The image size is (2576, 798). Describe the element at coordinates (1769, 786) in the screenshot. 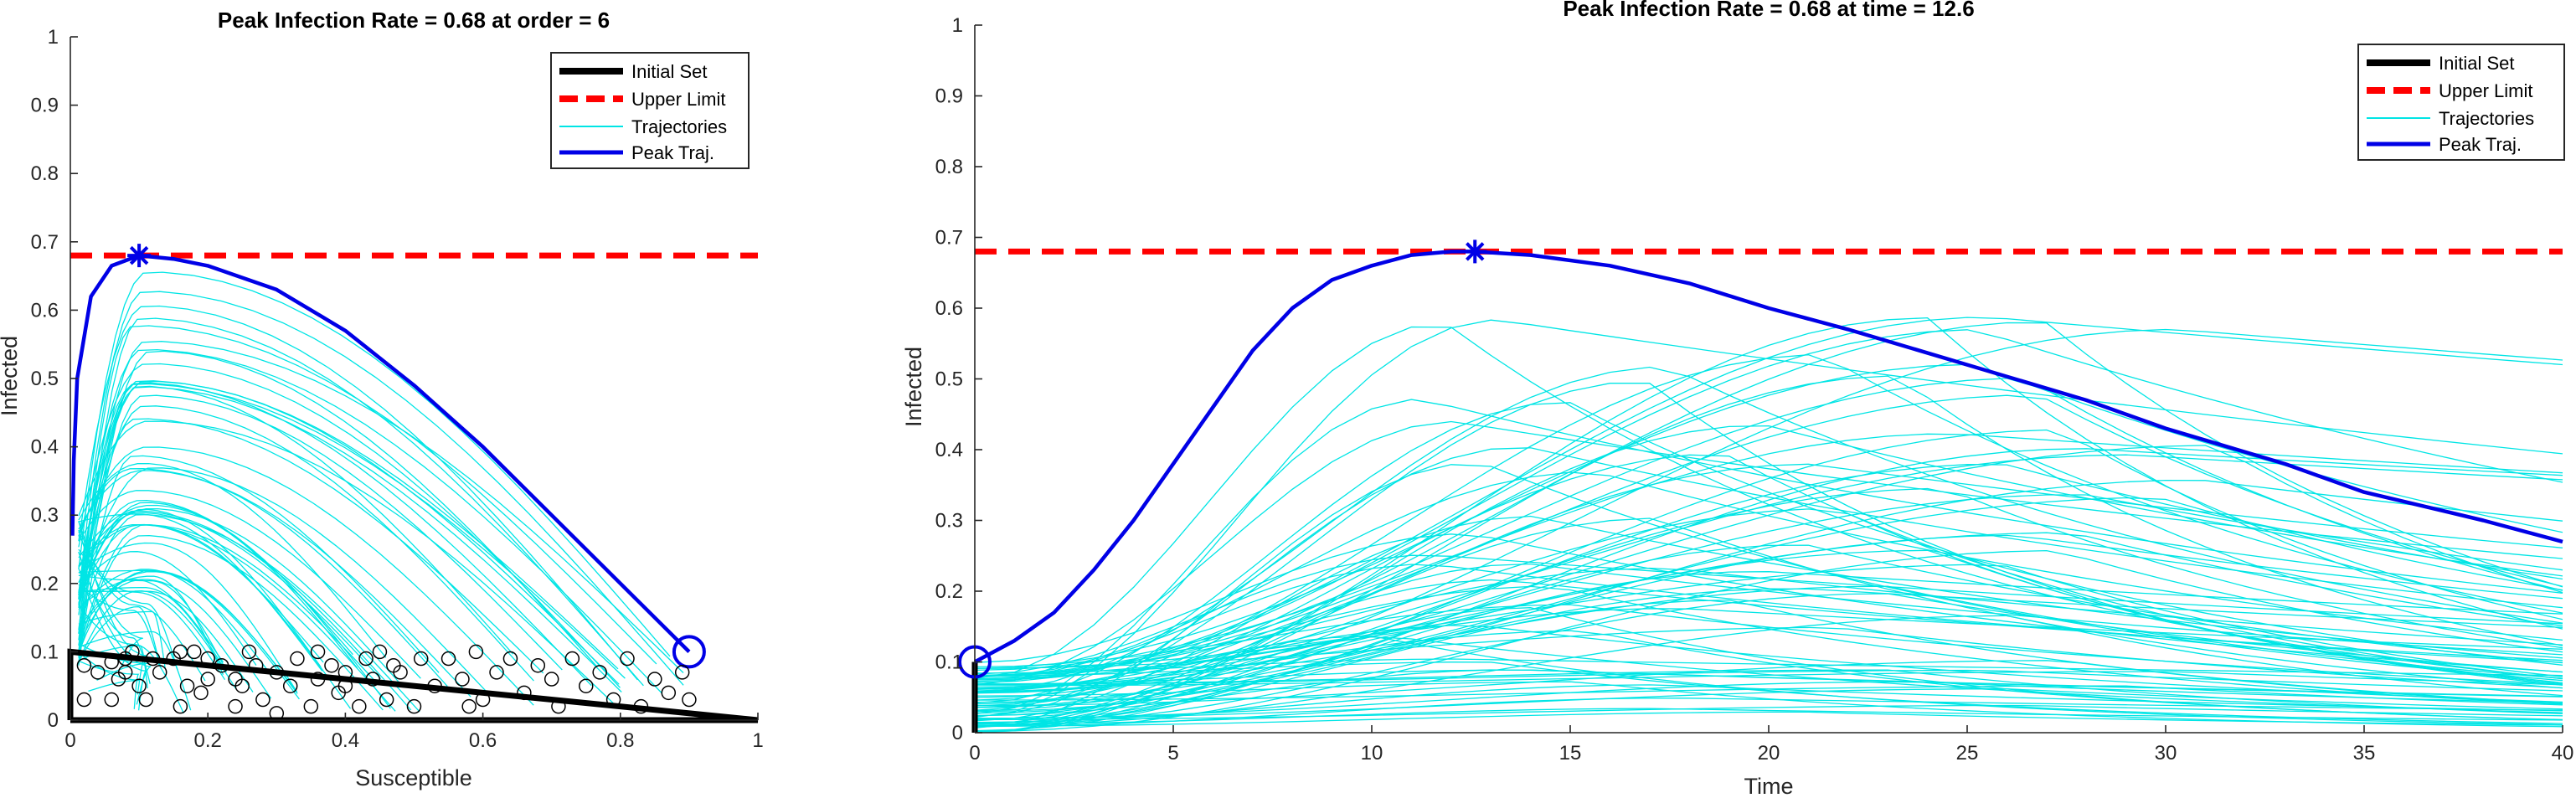

I see `x-axis-label: Time` at that location.